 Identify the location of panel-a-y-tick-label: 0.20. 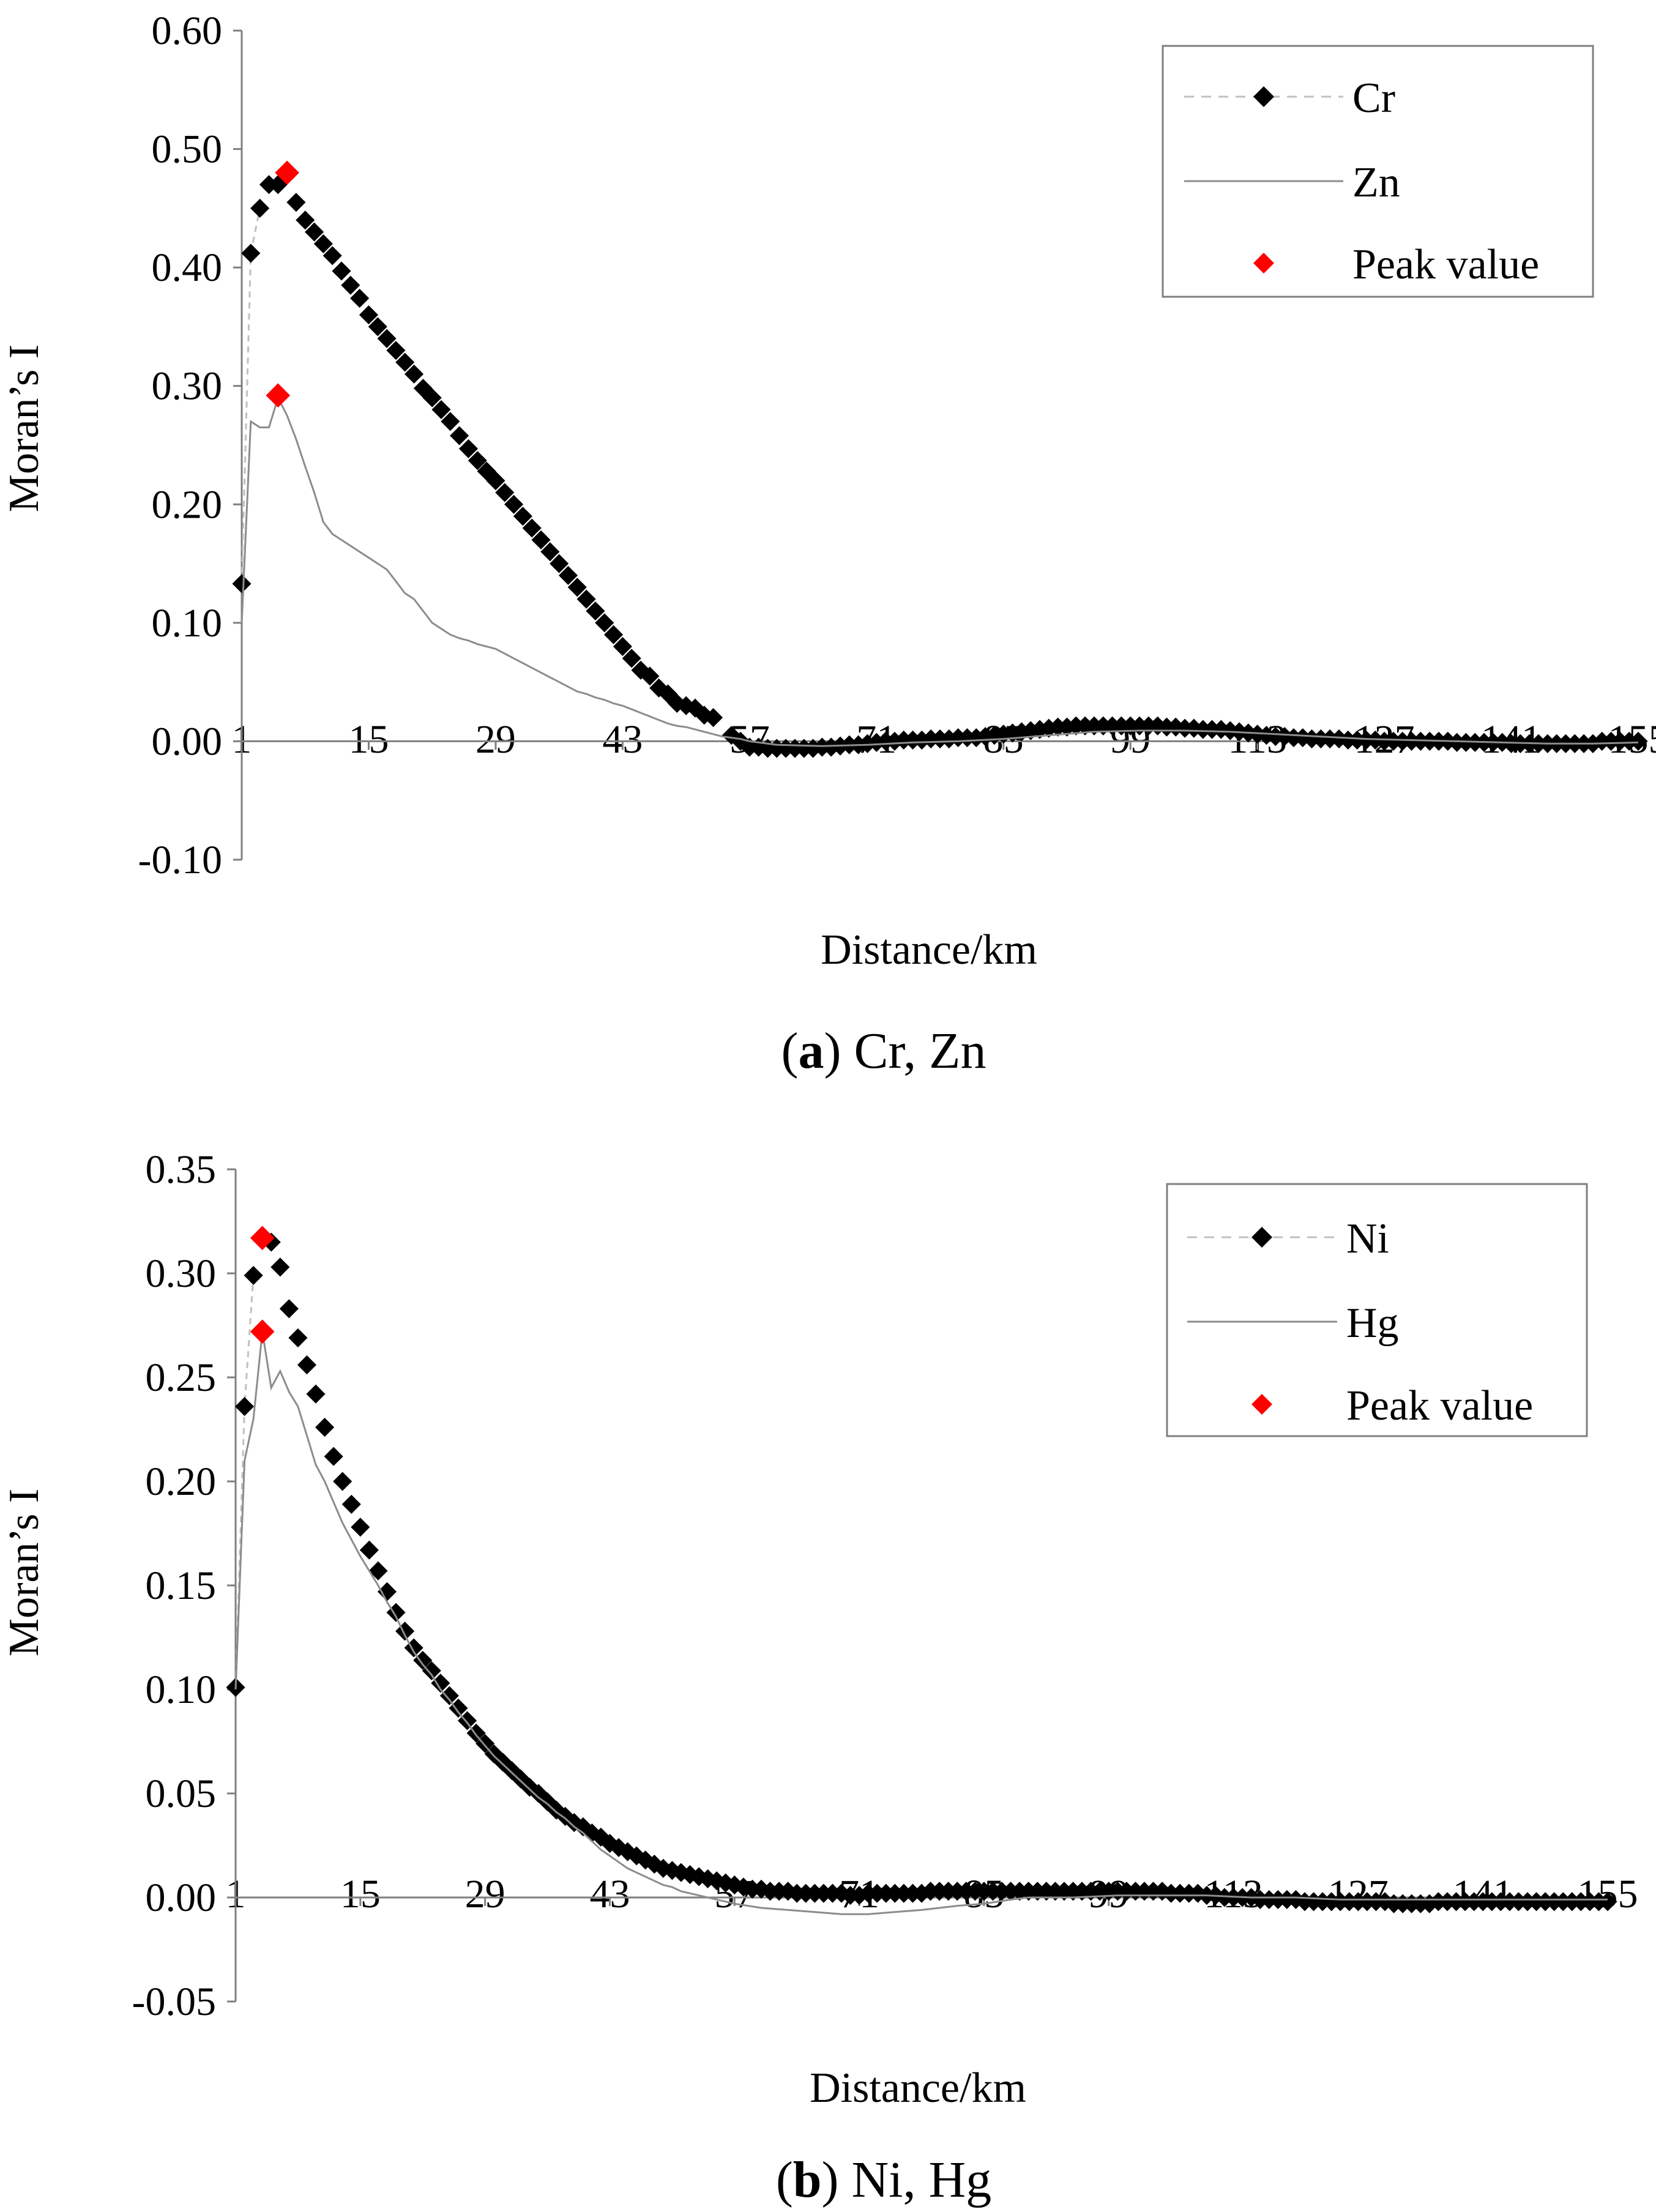
(187, 505).